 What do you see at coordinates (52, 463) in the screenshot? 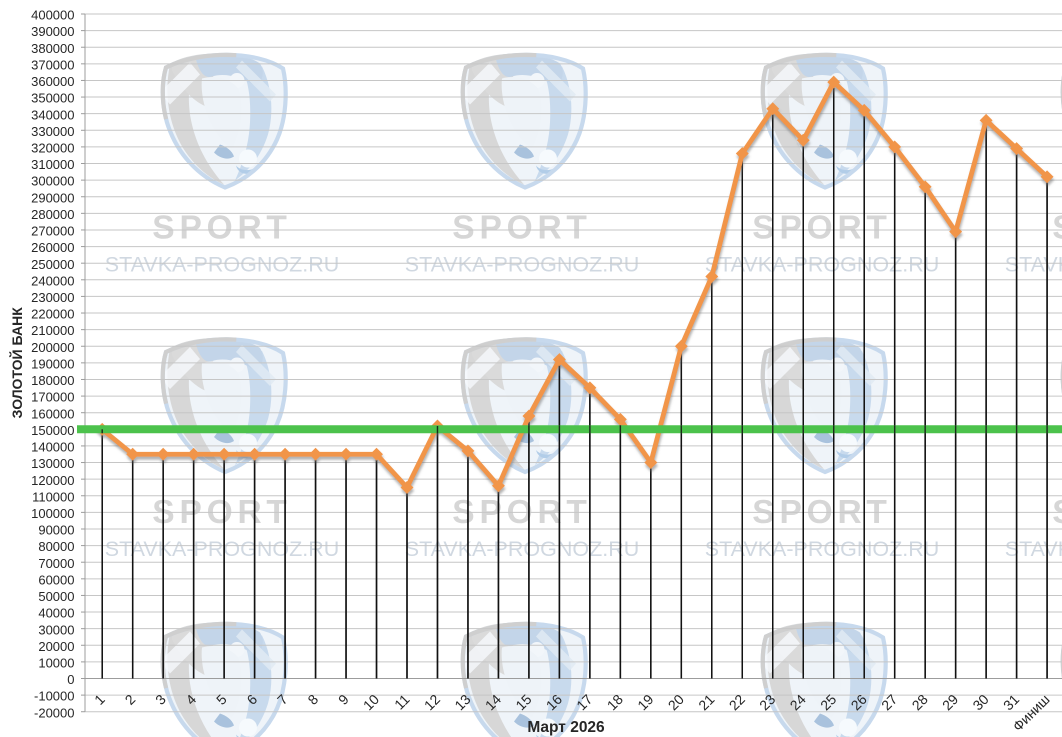
I see `svg-text: 130000` at bounding box center [52, 463].